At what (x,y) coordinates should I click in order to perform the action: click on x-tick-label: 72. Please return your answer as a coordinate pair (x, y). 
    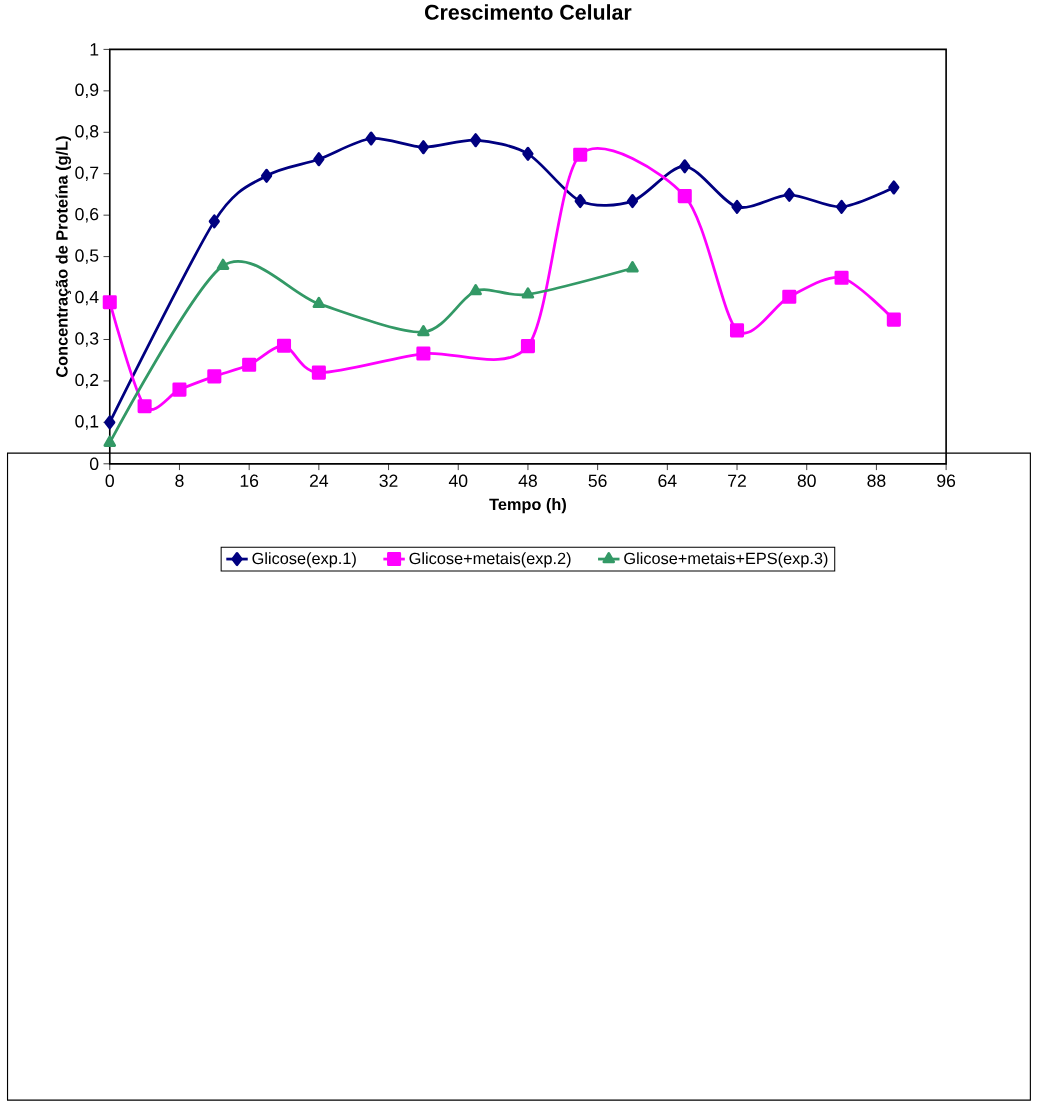
    Looking at the image, I should click on (737, 480).